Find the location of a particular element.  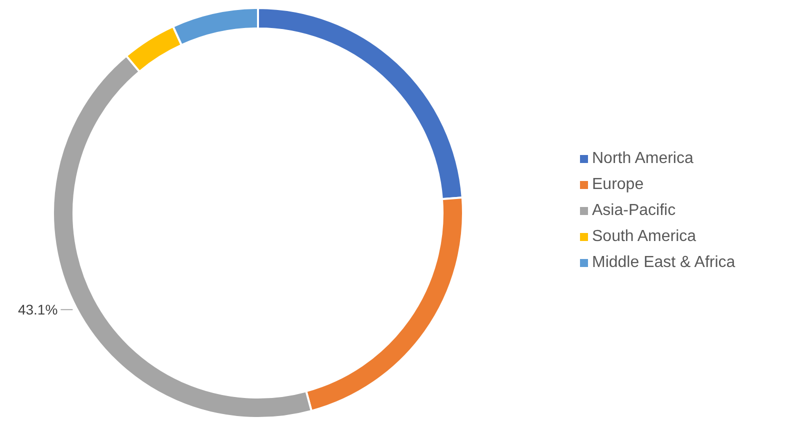

legend-label: South America is located at coordinates (644, 236).